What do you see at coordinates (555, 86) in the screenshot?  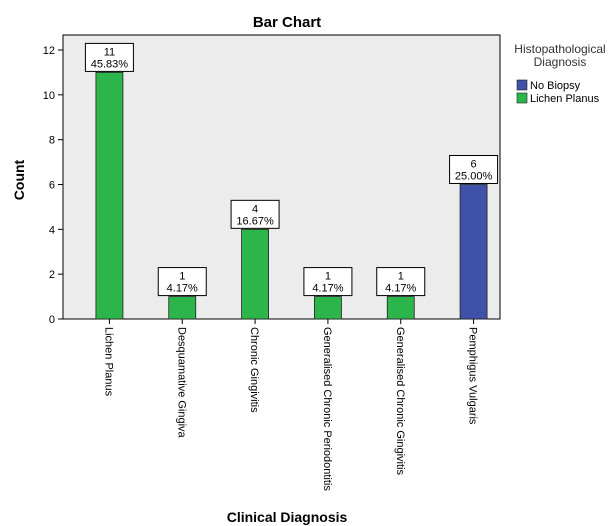 I see `legend-item-label: No Biopsy` at bounding box center [555, 86].